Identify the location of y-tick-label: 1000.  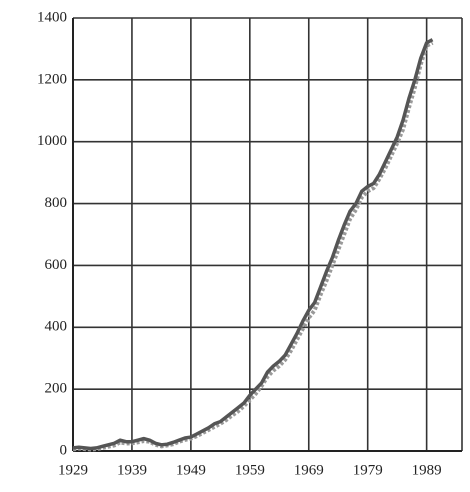
(52, 141).